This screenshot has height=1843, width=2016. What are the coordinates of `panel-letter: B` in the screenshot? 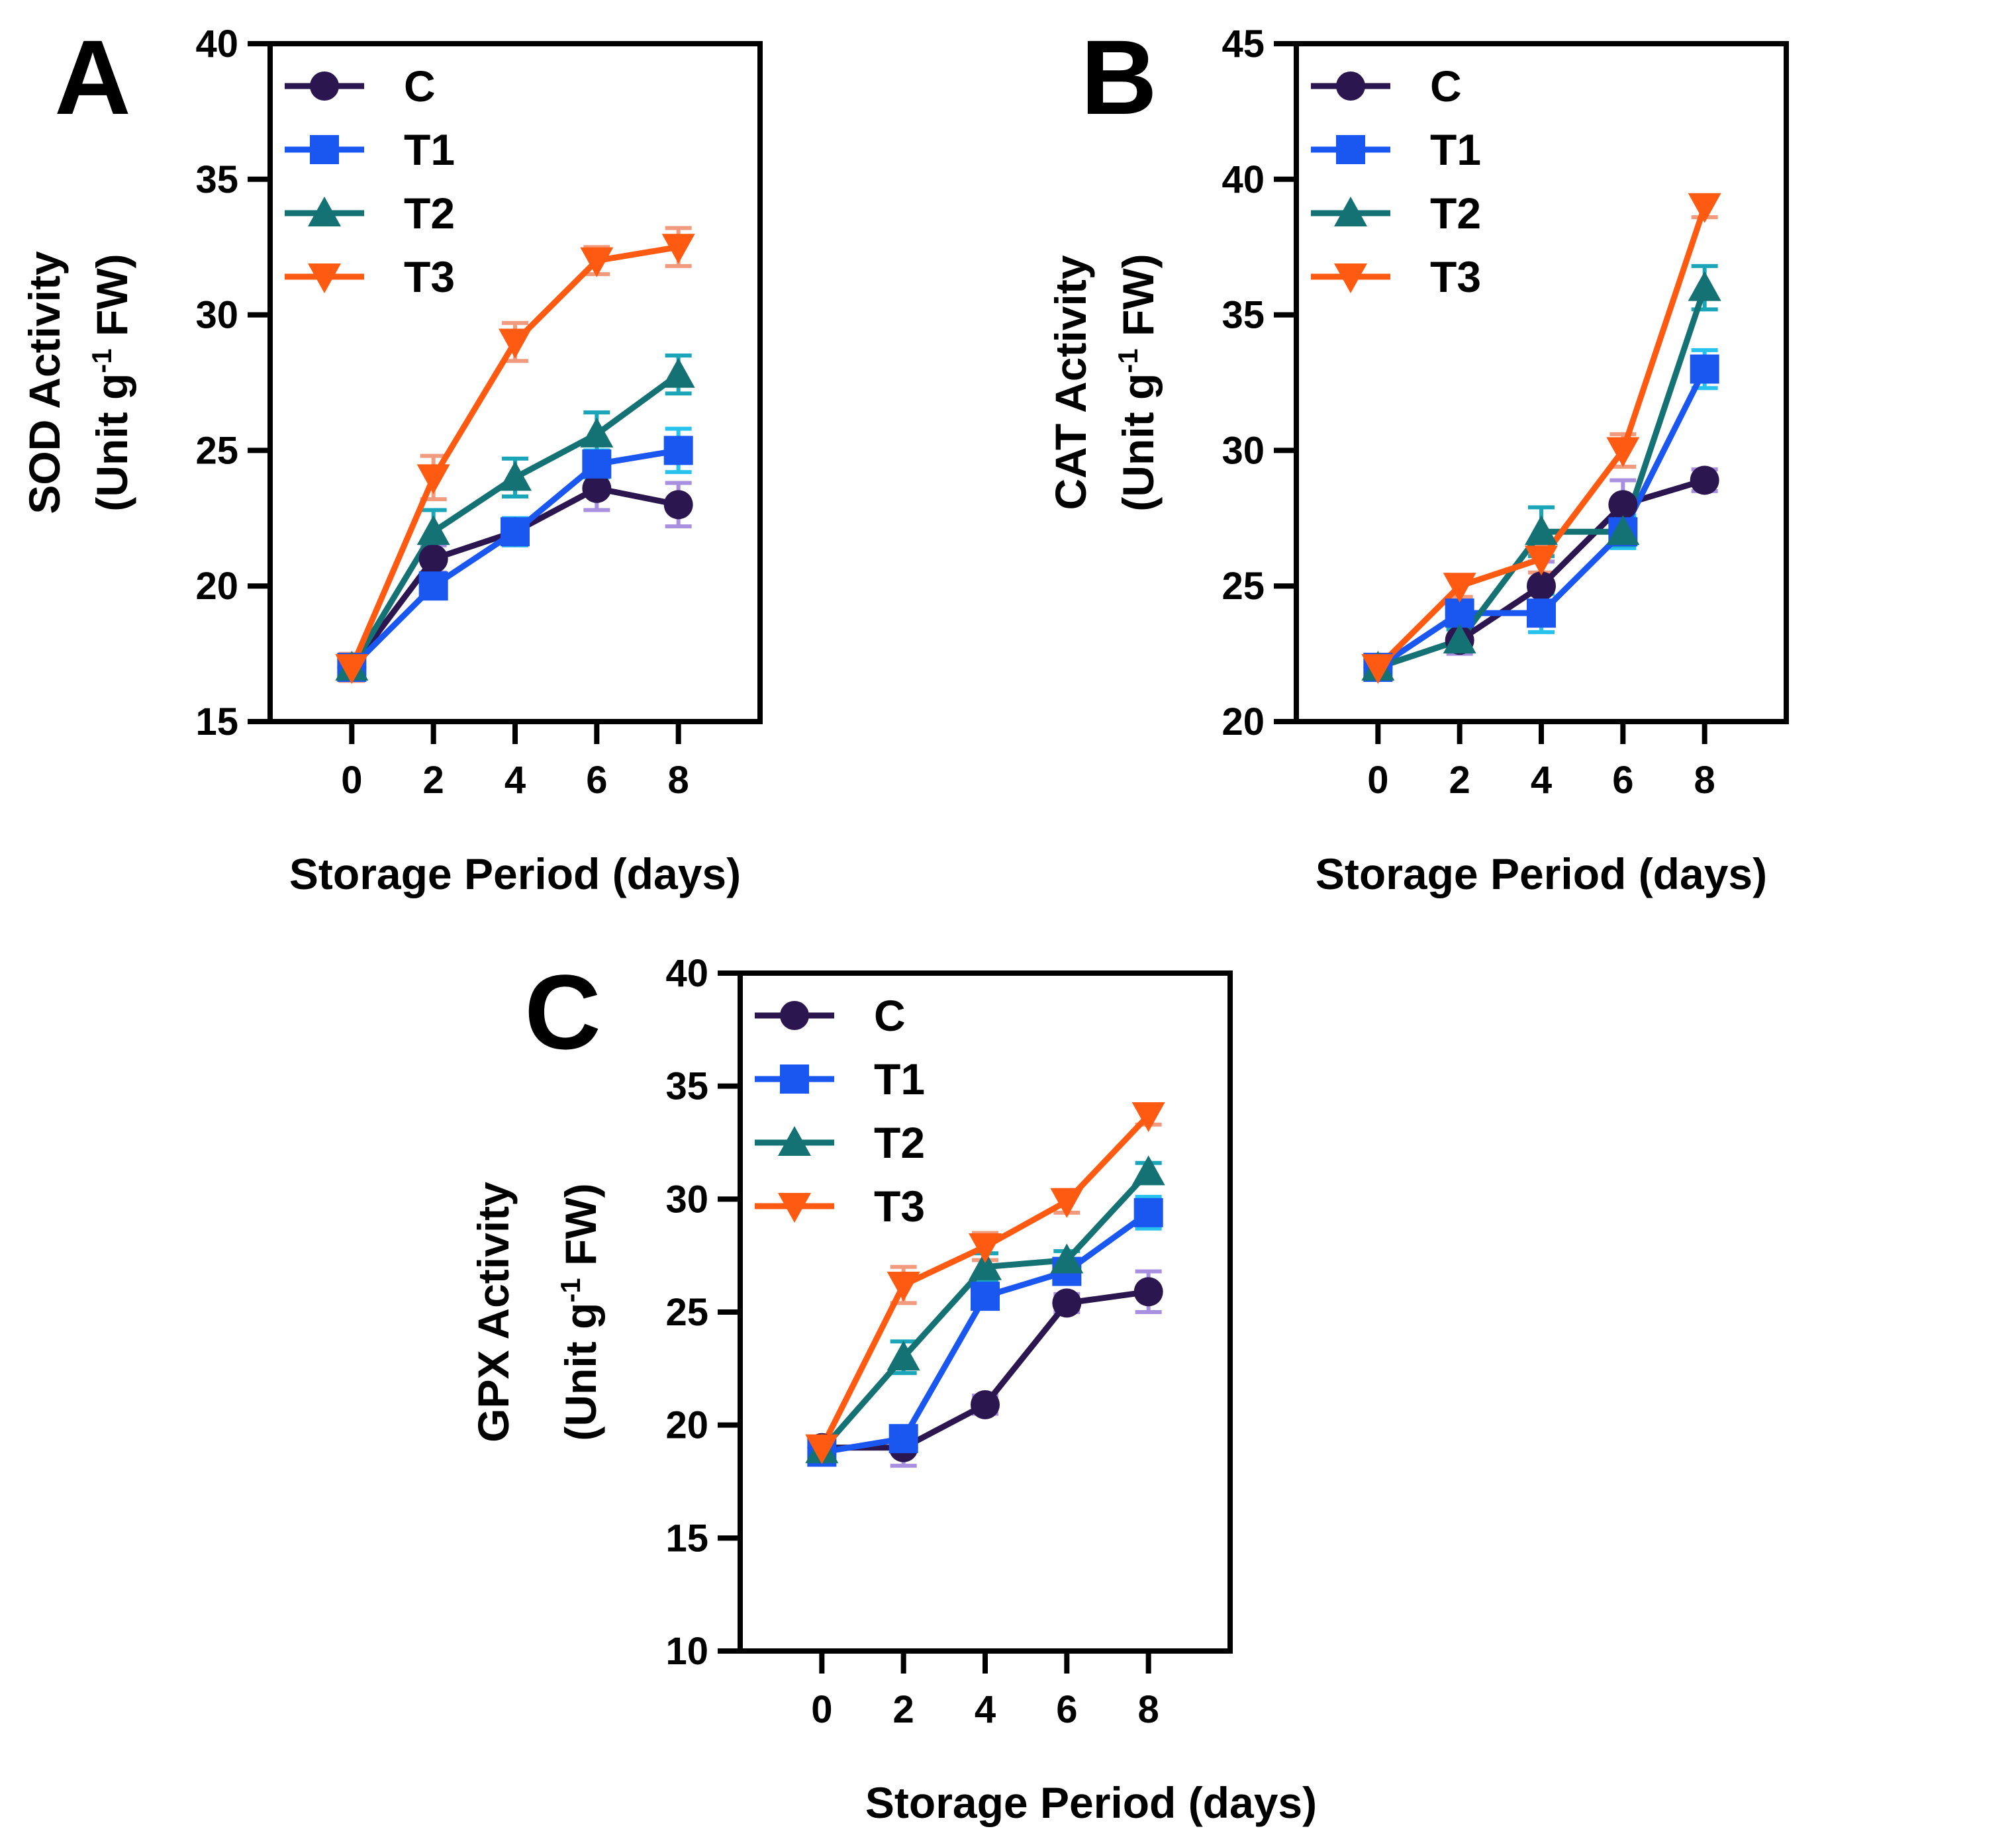 It's located at (1118, 77).